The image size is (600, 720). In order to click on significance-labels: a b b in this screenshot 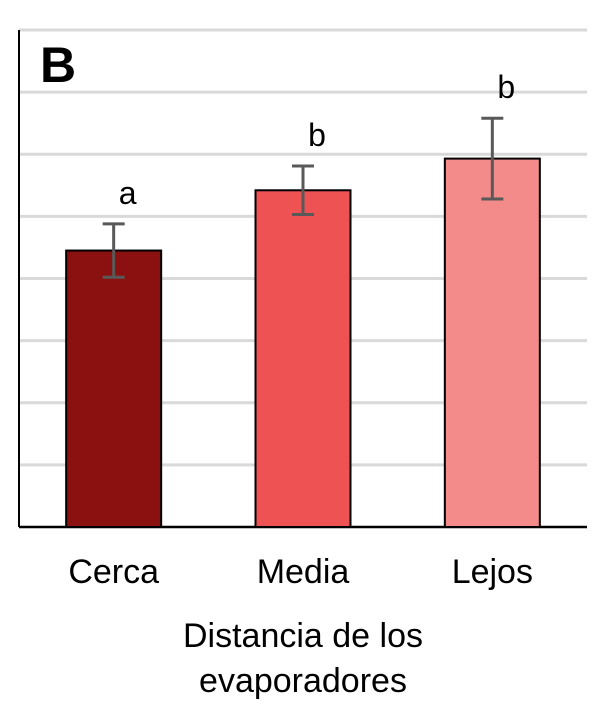, I will do `click(317, 140)`.